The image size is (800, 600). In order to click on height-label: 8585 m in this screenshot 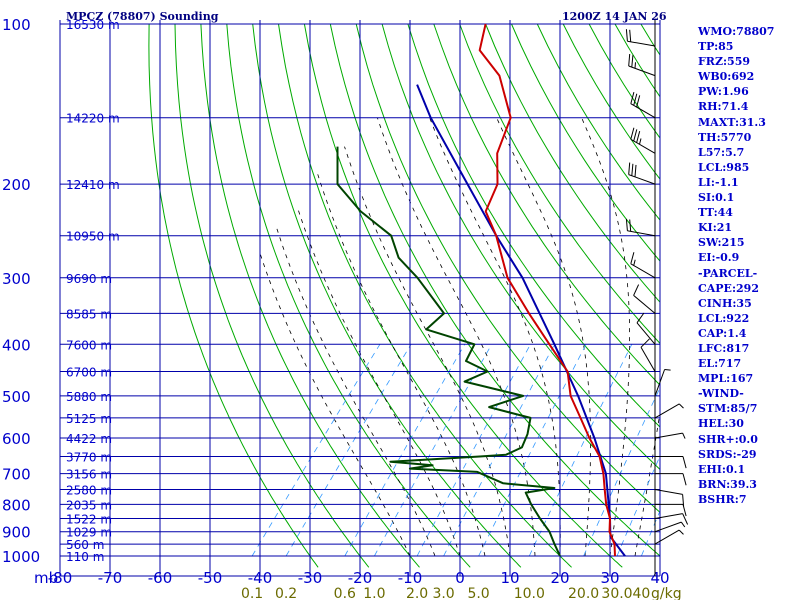, I will do `click(89, 314)`.